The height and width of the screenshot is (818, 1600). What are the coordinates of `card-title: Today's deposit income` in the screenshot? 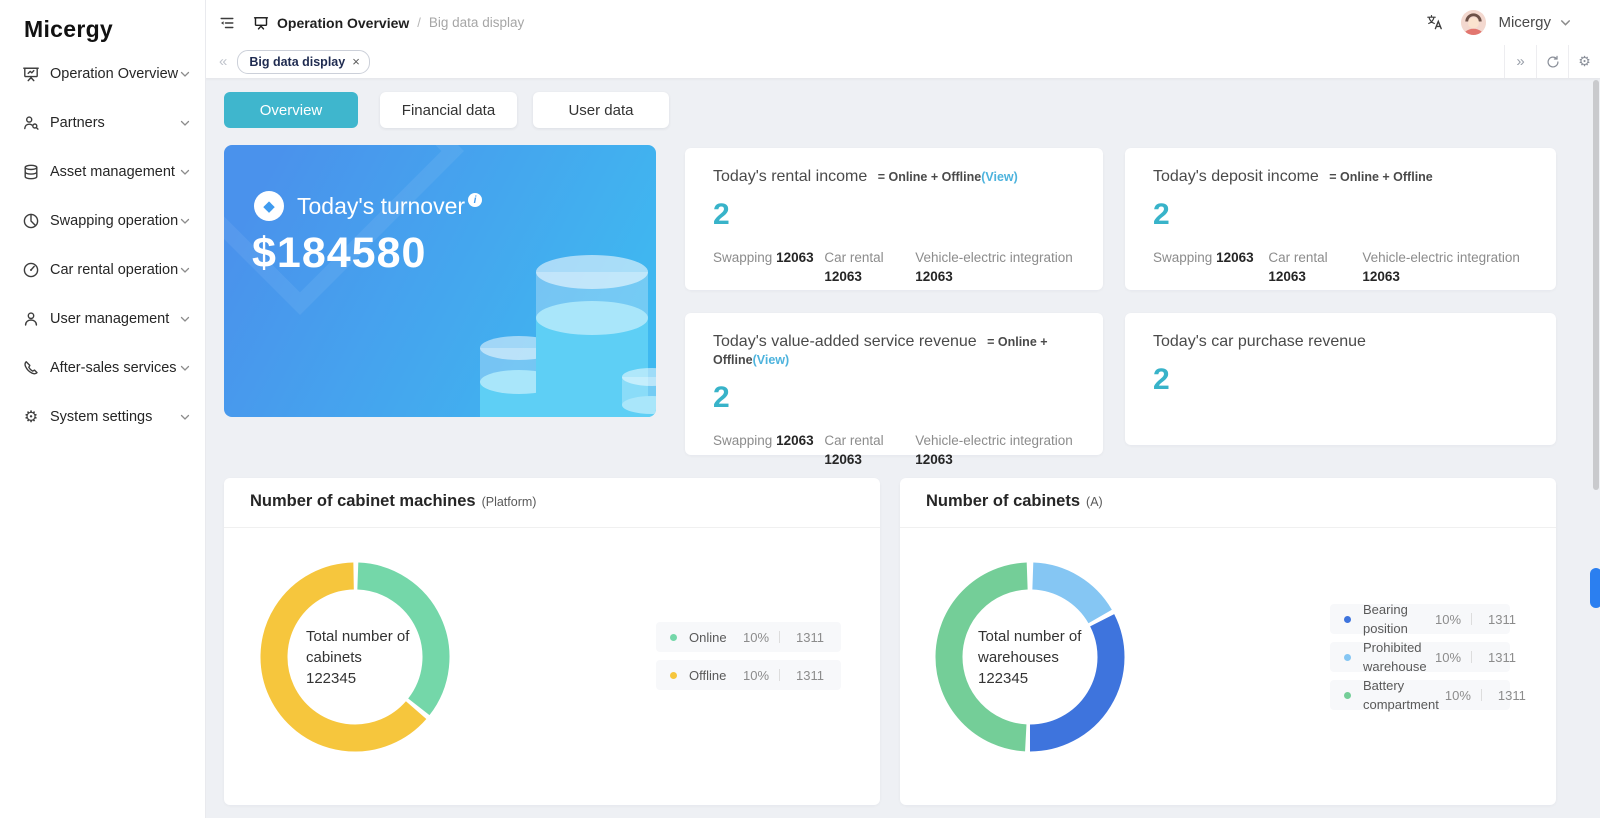 It's located at (1236, 176).